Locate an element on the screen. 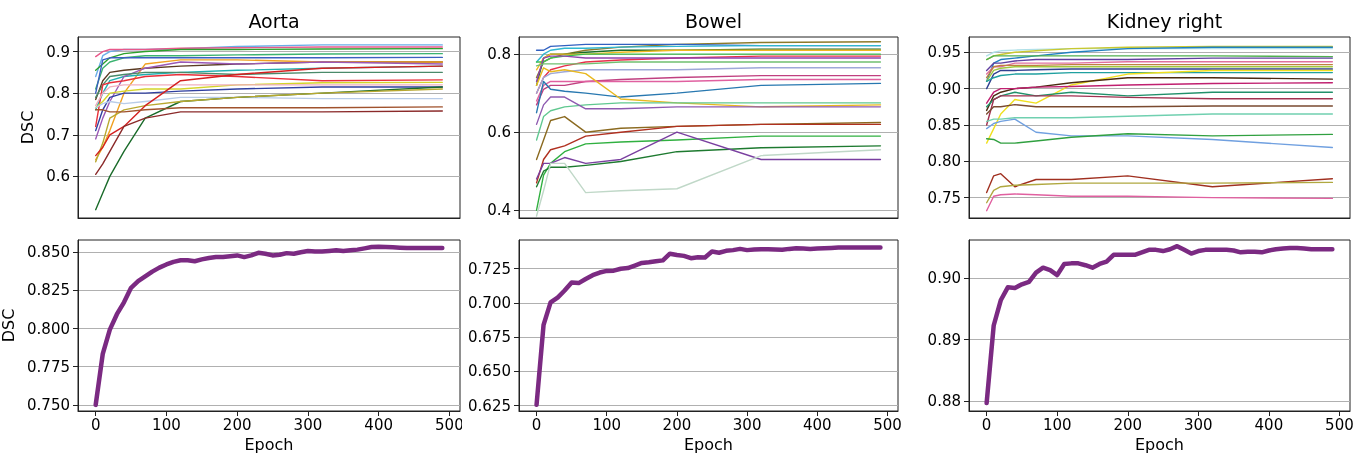  y-tick-label: 0.775 is located at coordinates (48, 366).